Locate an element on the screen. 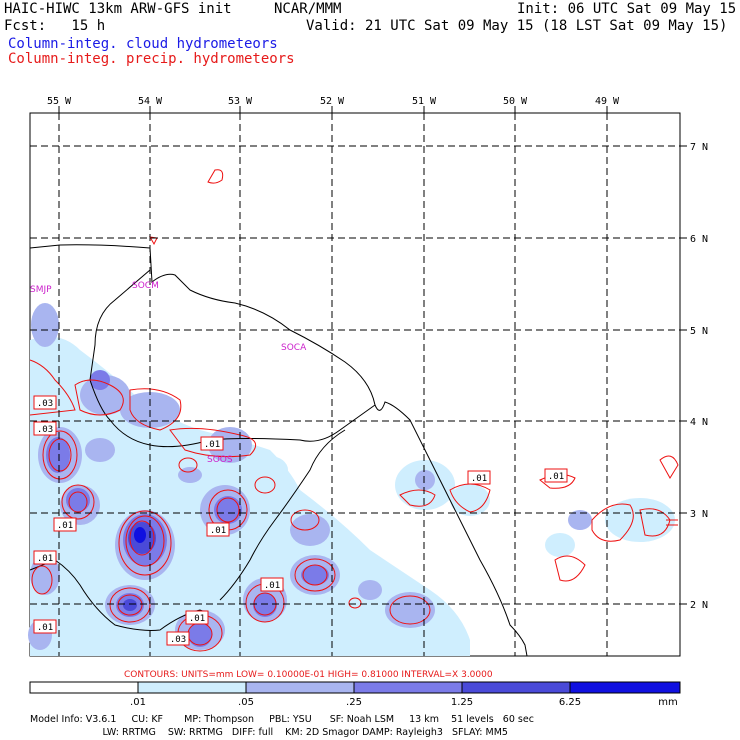 This screenshot has width=740, height=740. colorbar-tick: .25 is located at coordinates (354, 702).